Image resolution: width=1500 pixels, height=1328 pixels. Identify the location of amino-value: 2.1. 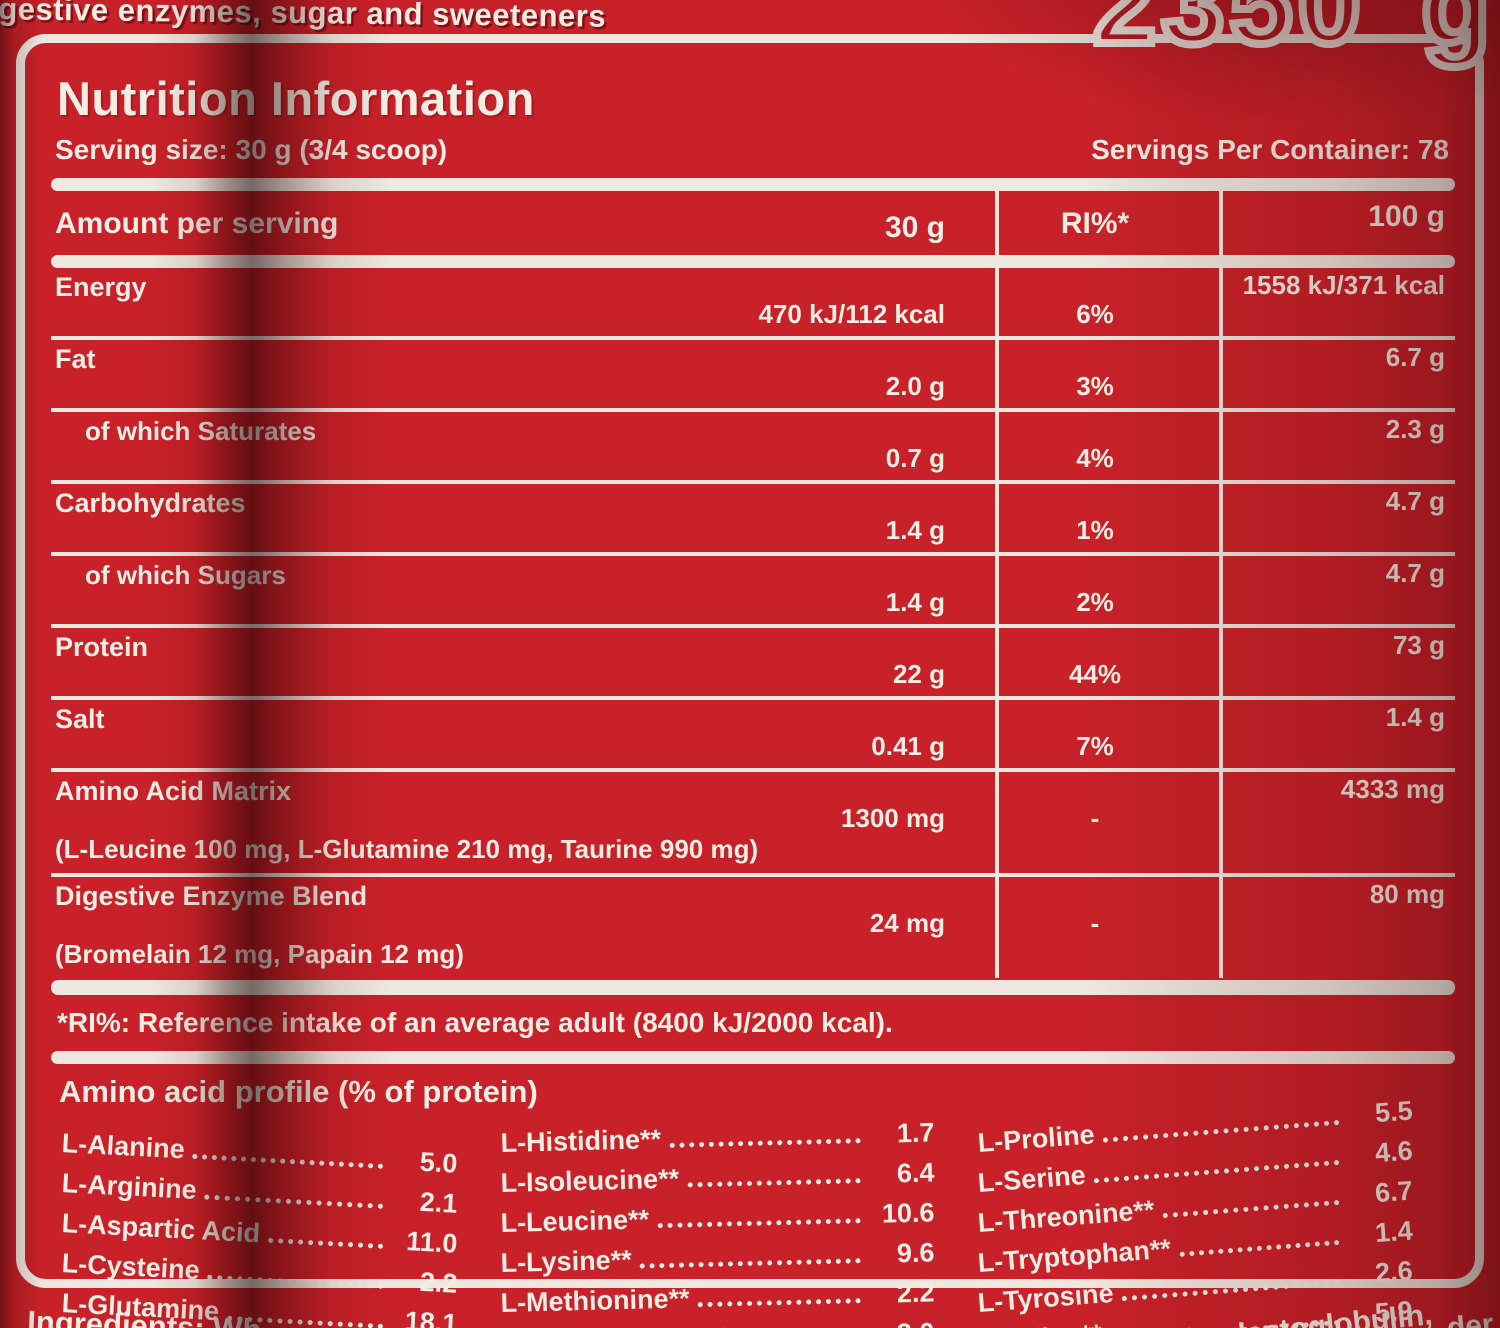
(439, 1202).